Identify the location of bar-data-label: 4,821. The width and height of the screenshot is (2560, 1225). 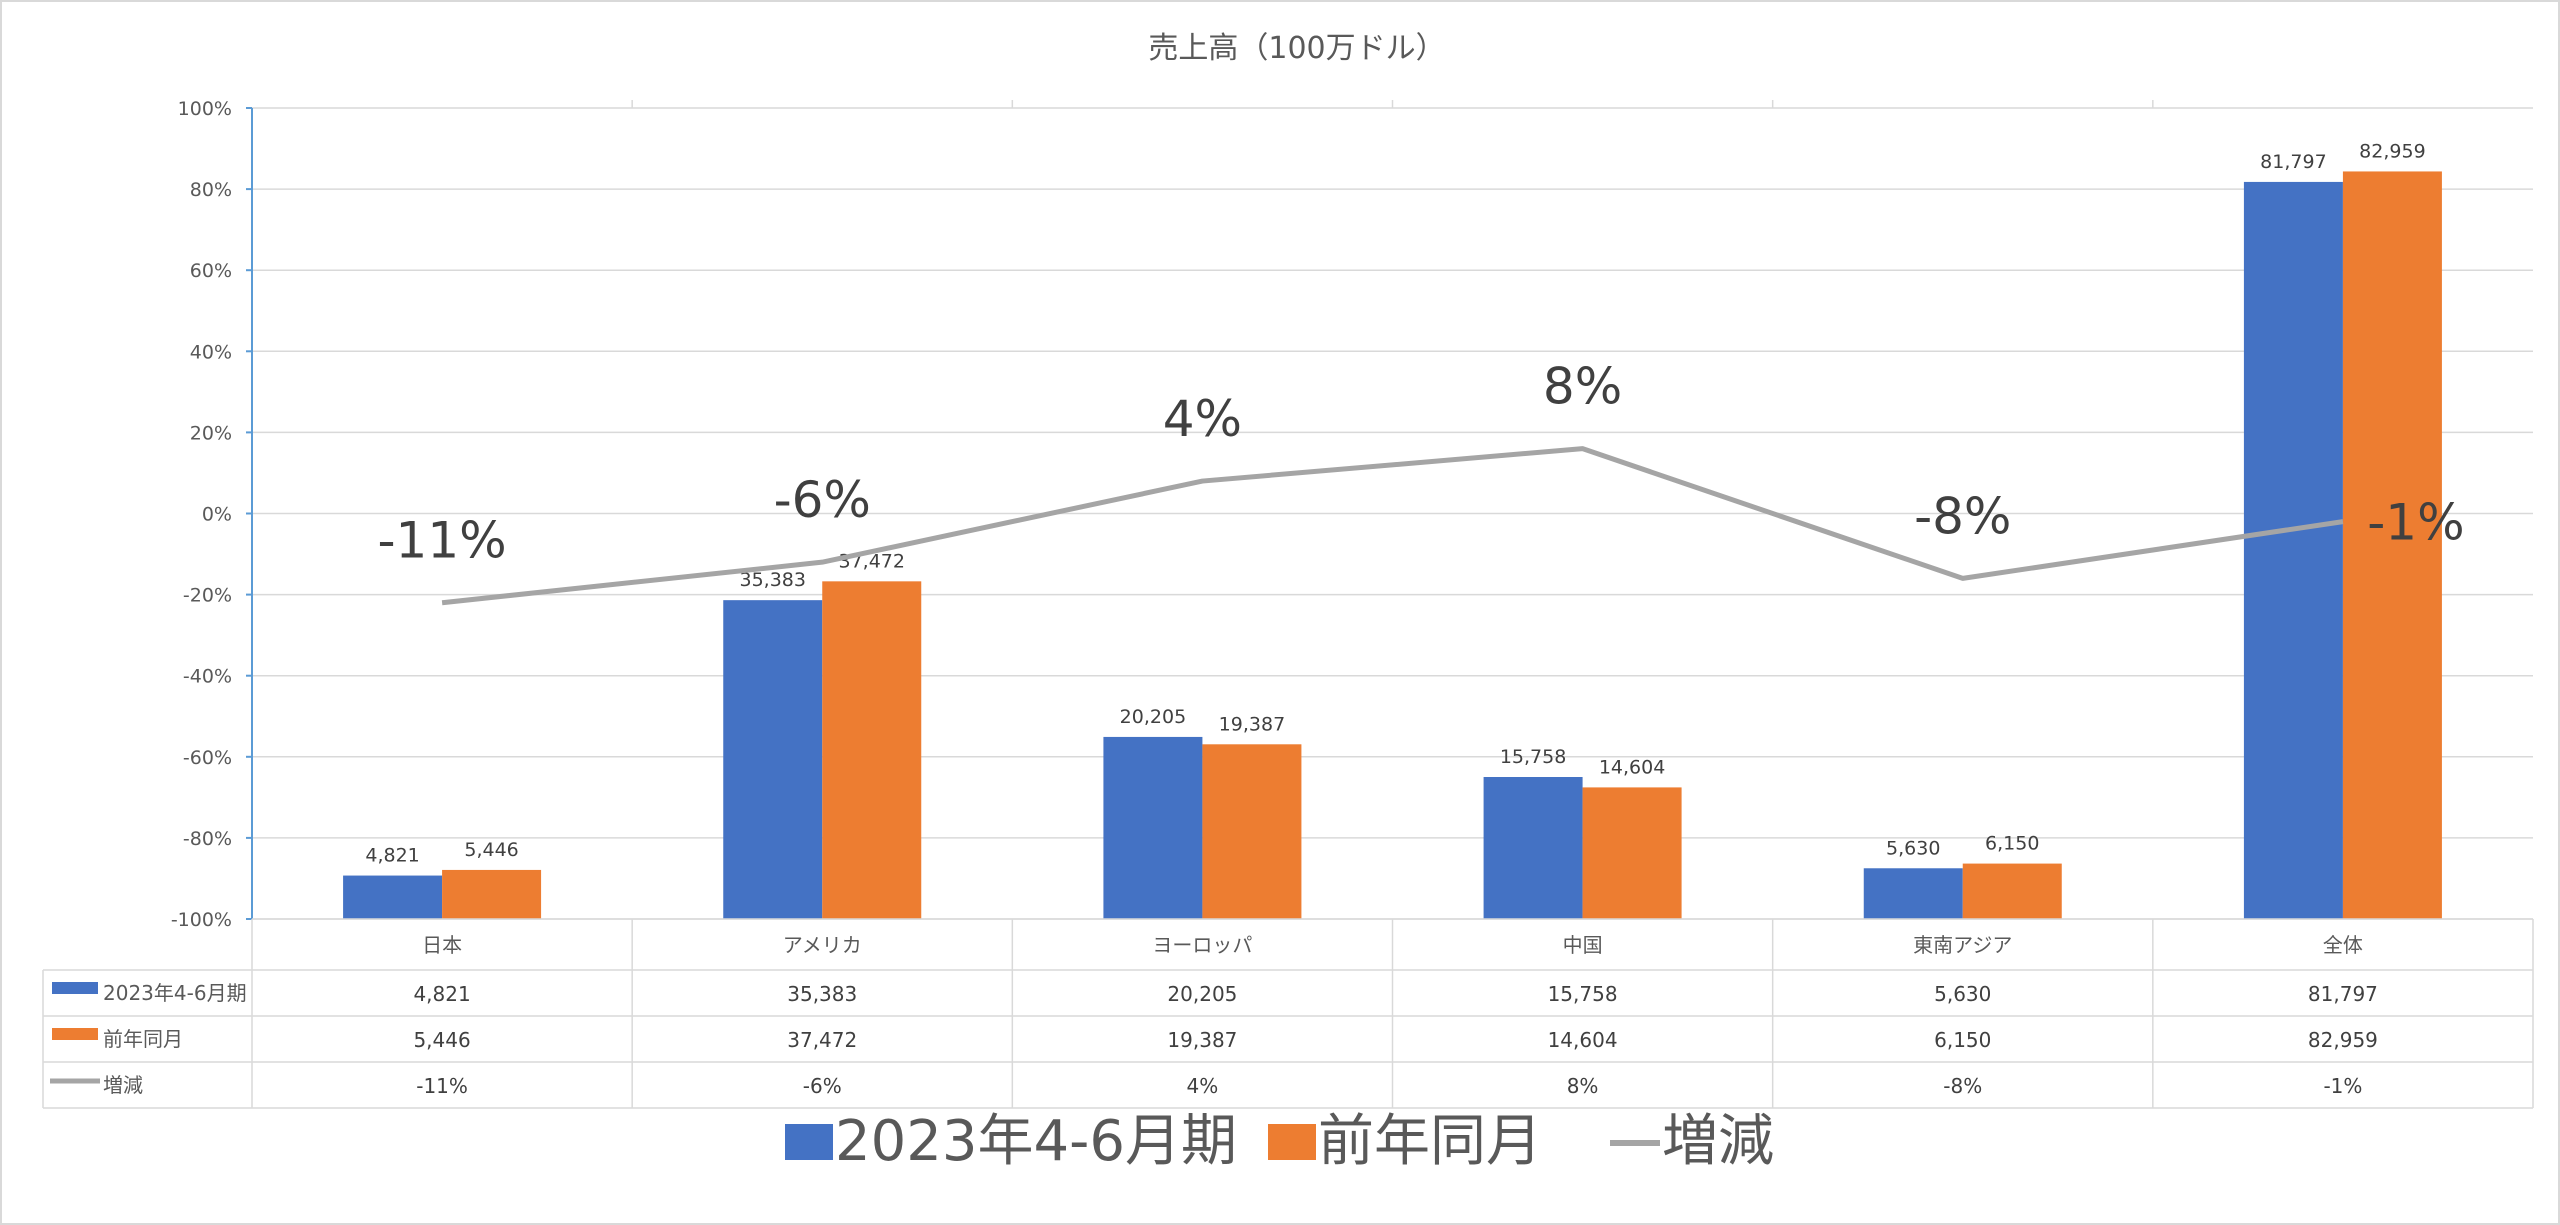
(392, 856).